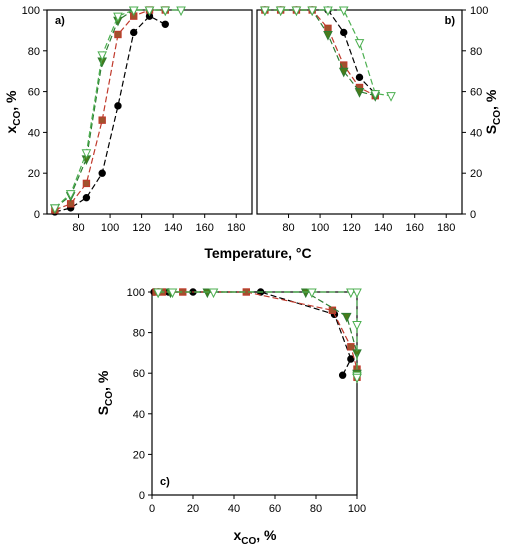  Describe the element at coordinates (493, 111) in the screenshot. I see `y-axis-title: SCO, %` at that location.